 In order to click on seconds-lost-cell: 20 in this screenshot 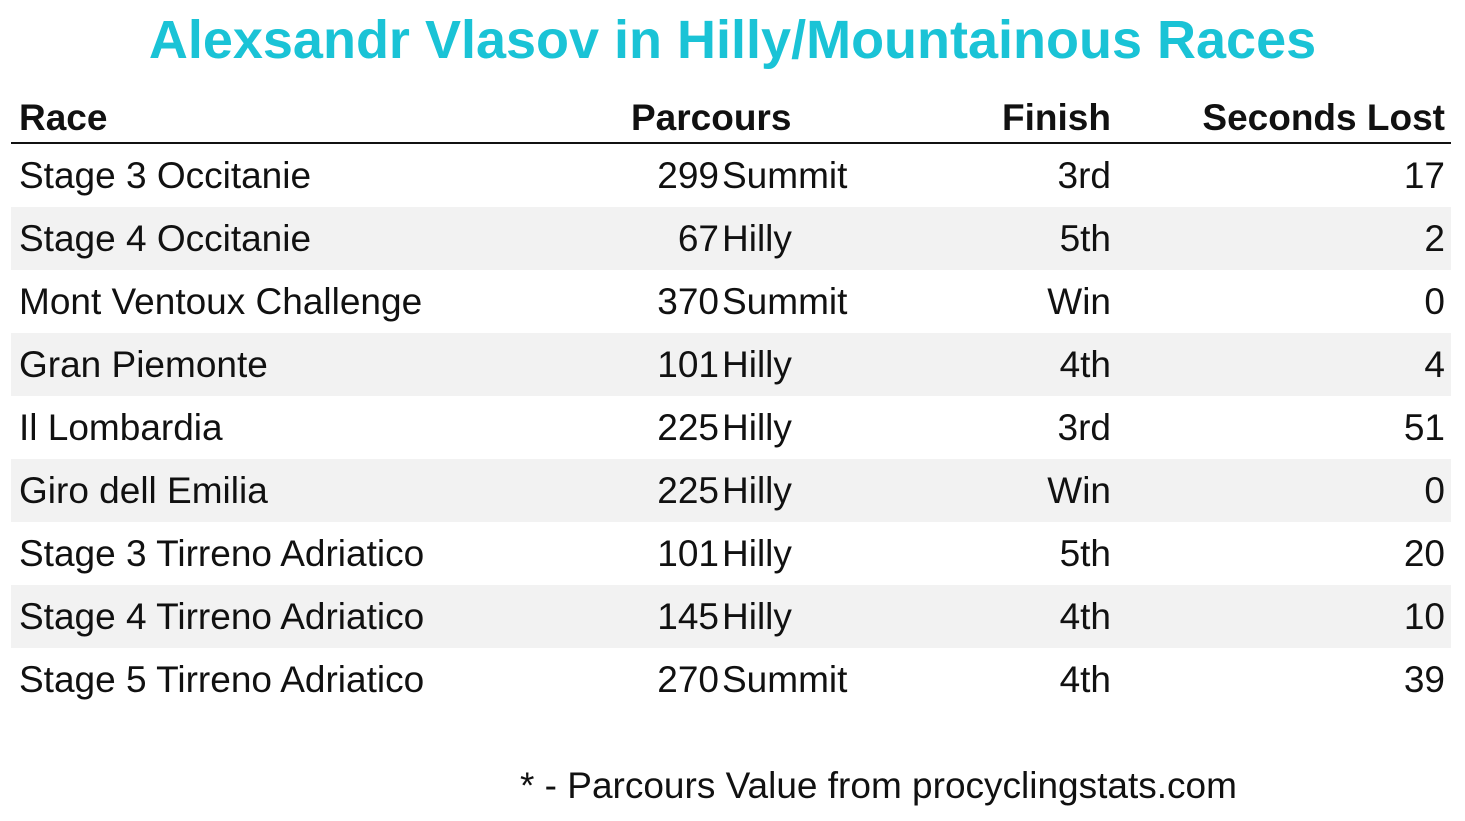, I will do `click(1424, 553)`.